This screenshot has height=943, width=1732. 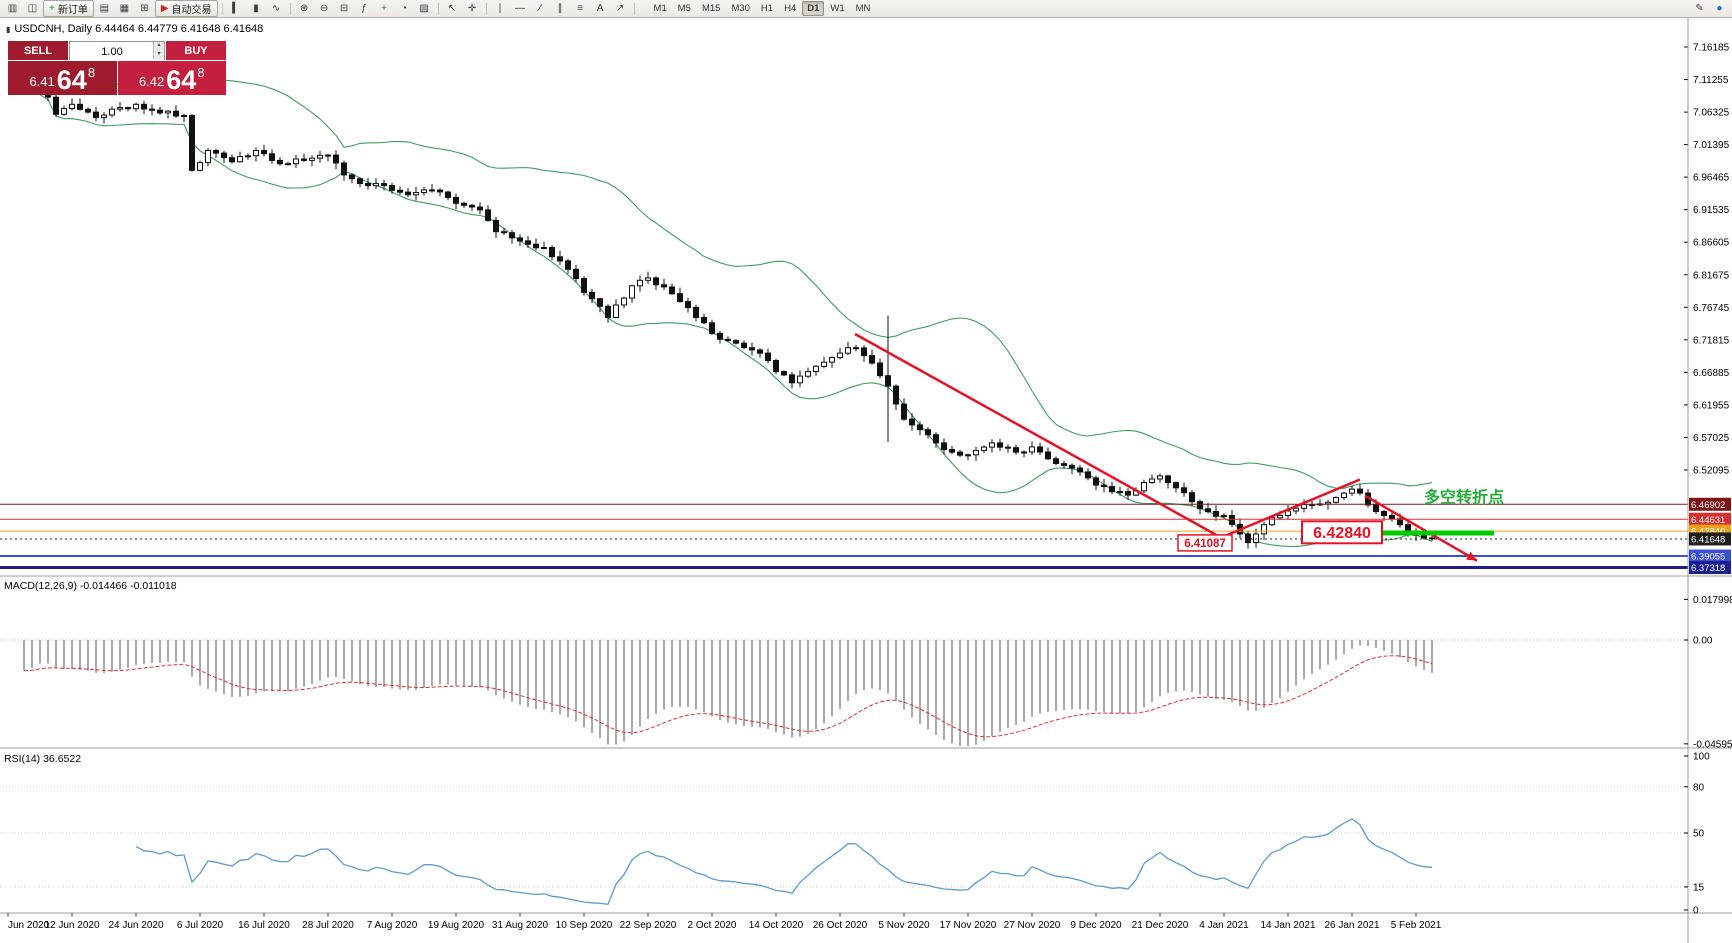 What do you see at coordinates (660, 8) in the screenshot?
I see `timeframe-m1: M1` at bounding box center [660, 8].